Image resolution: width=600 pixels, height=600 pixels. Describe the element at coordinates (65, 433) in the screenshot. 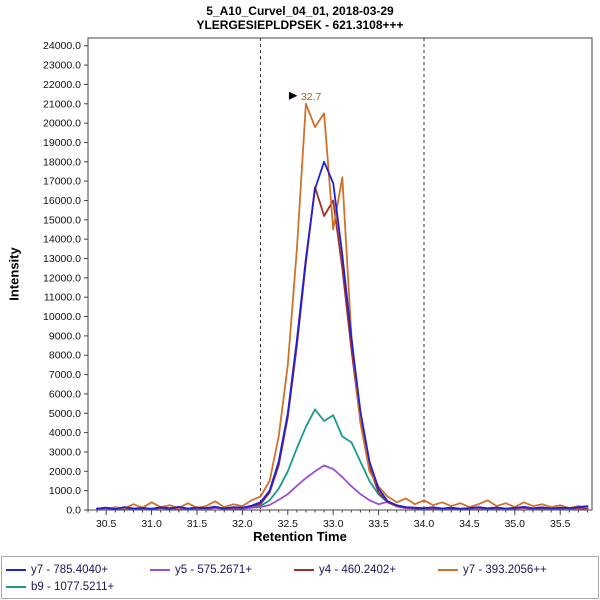

I see `svg-text: 4000.0` at that location.